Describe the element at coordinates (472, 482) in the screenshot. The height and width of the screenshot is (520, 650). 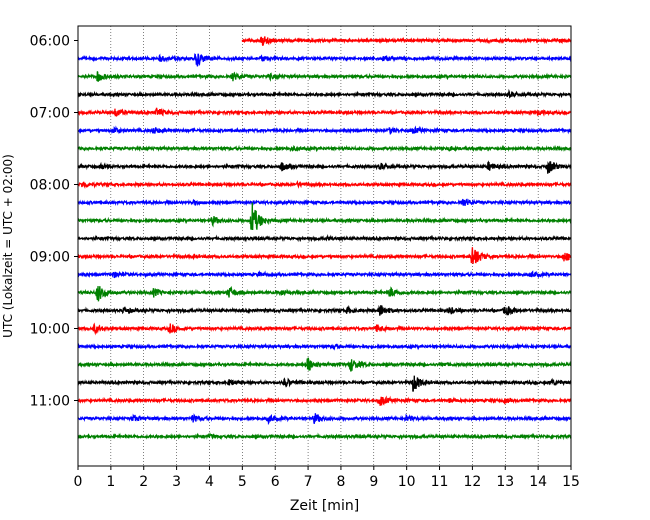
I see `x-tick-label: 12` at that location.